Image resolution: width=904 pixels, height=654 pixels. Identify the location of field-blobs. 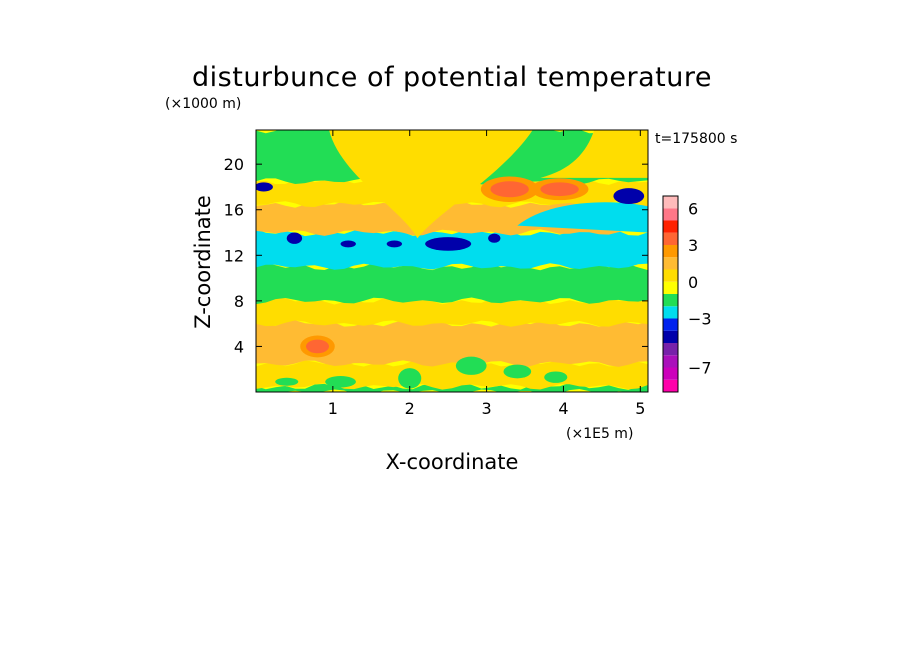
(450, 267).